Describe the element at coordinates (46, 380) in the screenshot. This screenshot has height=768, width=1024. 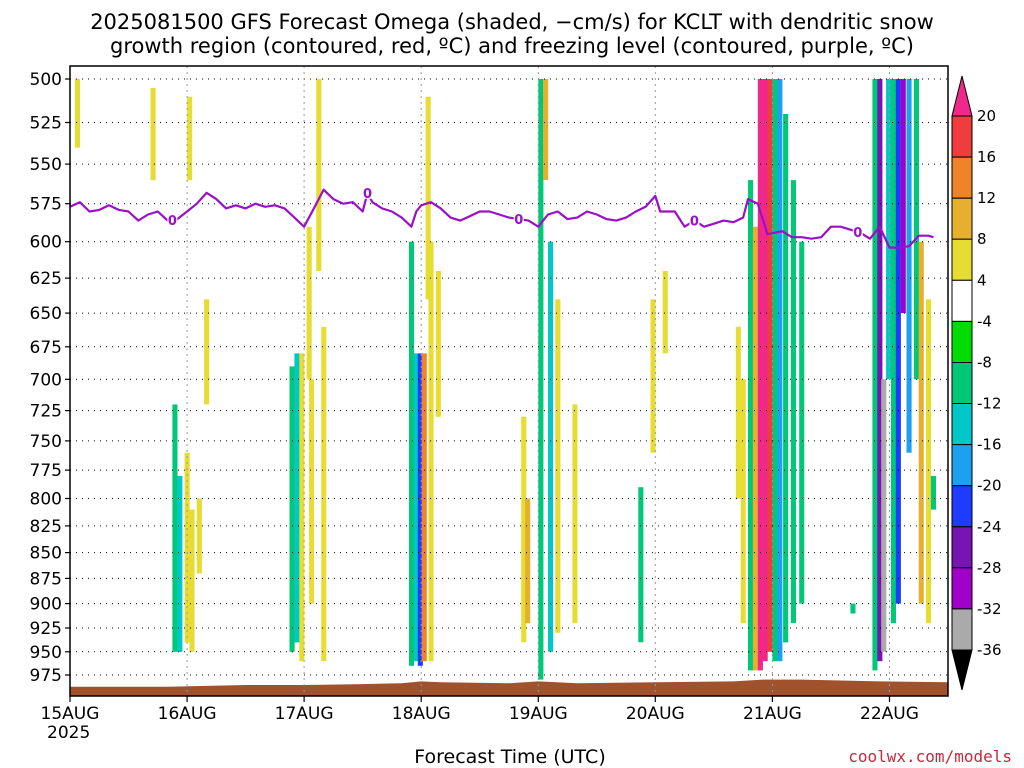
I see `y-tick-label-700: 700` at that location.